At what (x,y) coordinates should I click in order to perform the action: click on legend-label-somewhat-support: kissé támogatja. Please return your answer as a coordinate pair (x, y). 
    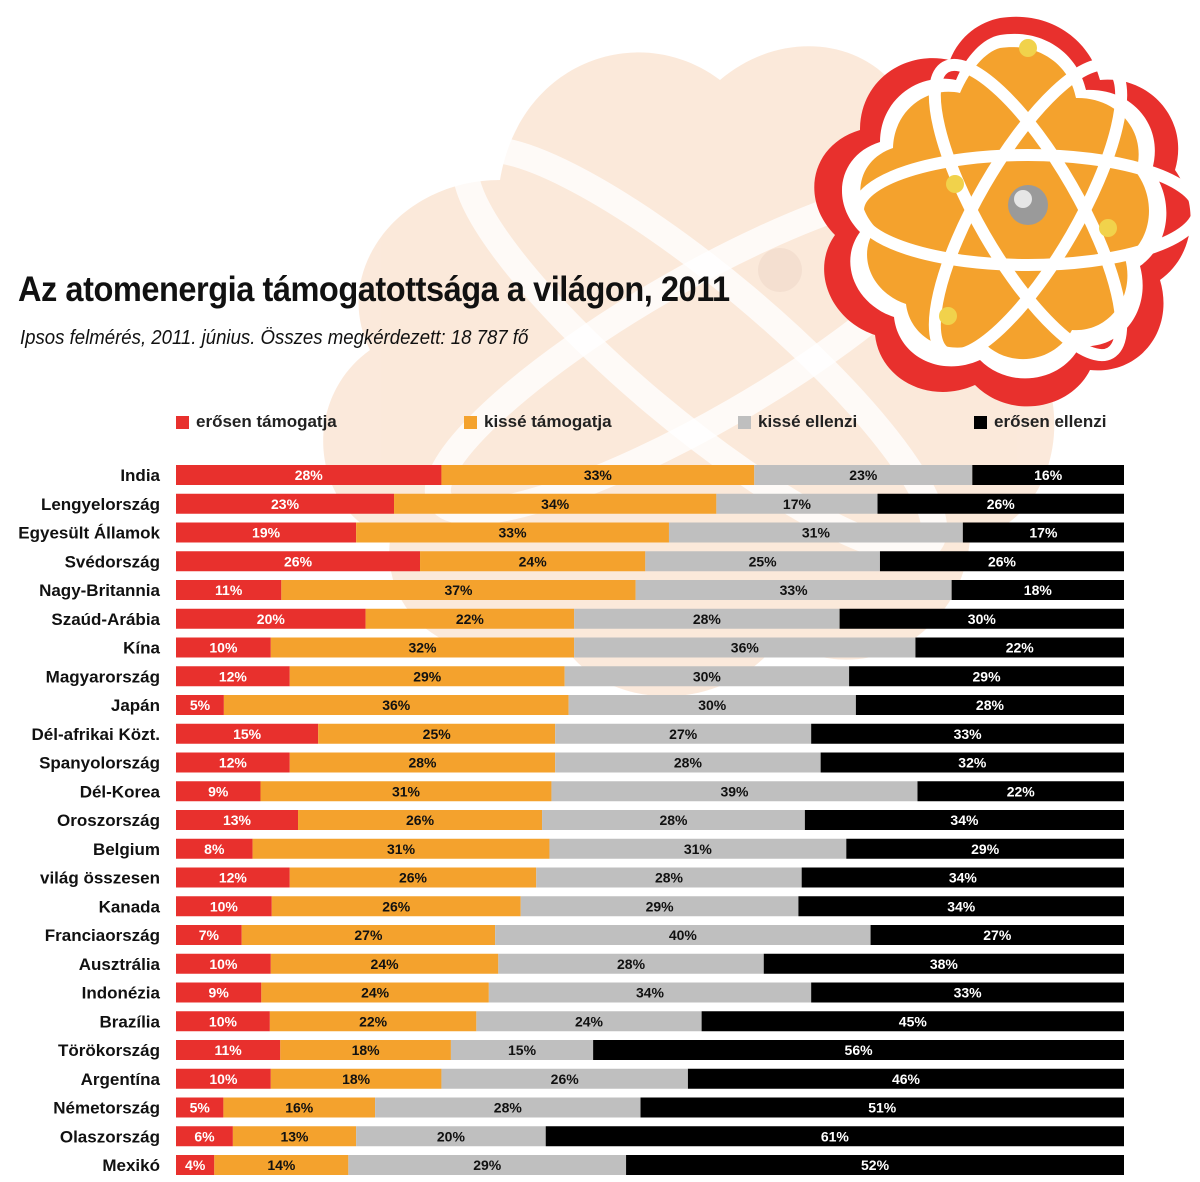
    Looking at the image, I should click on (548, 421).